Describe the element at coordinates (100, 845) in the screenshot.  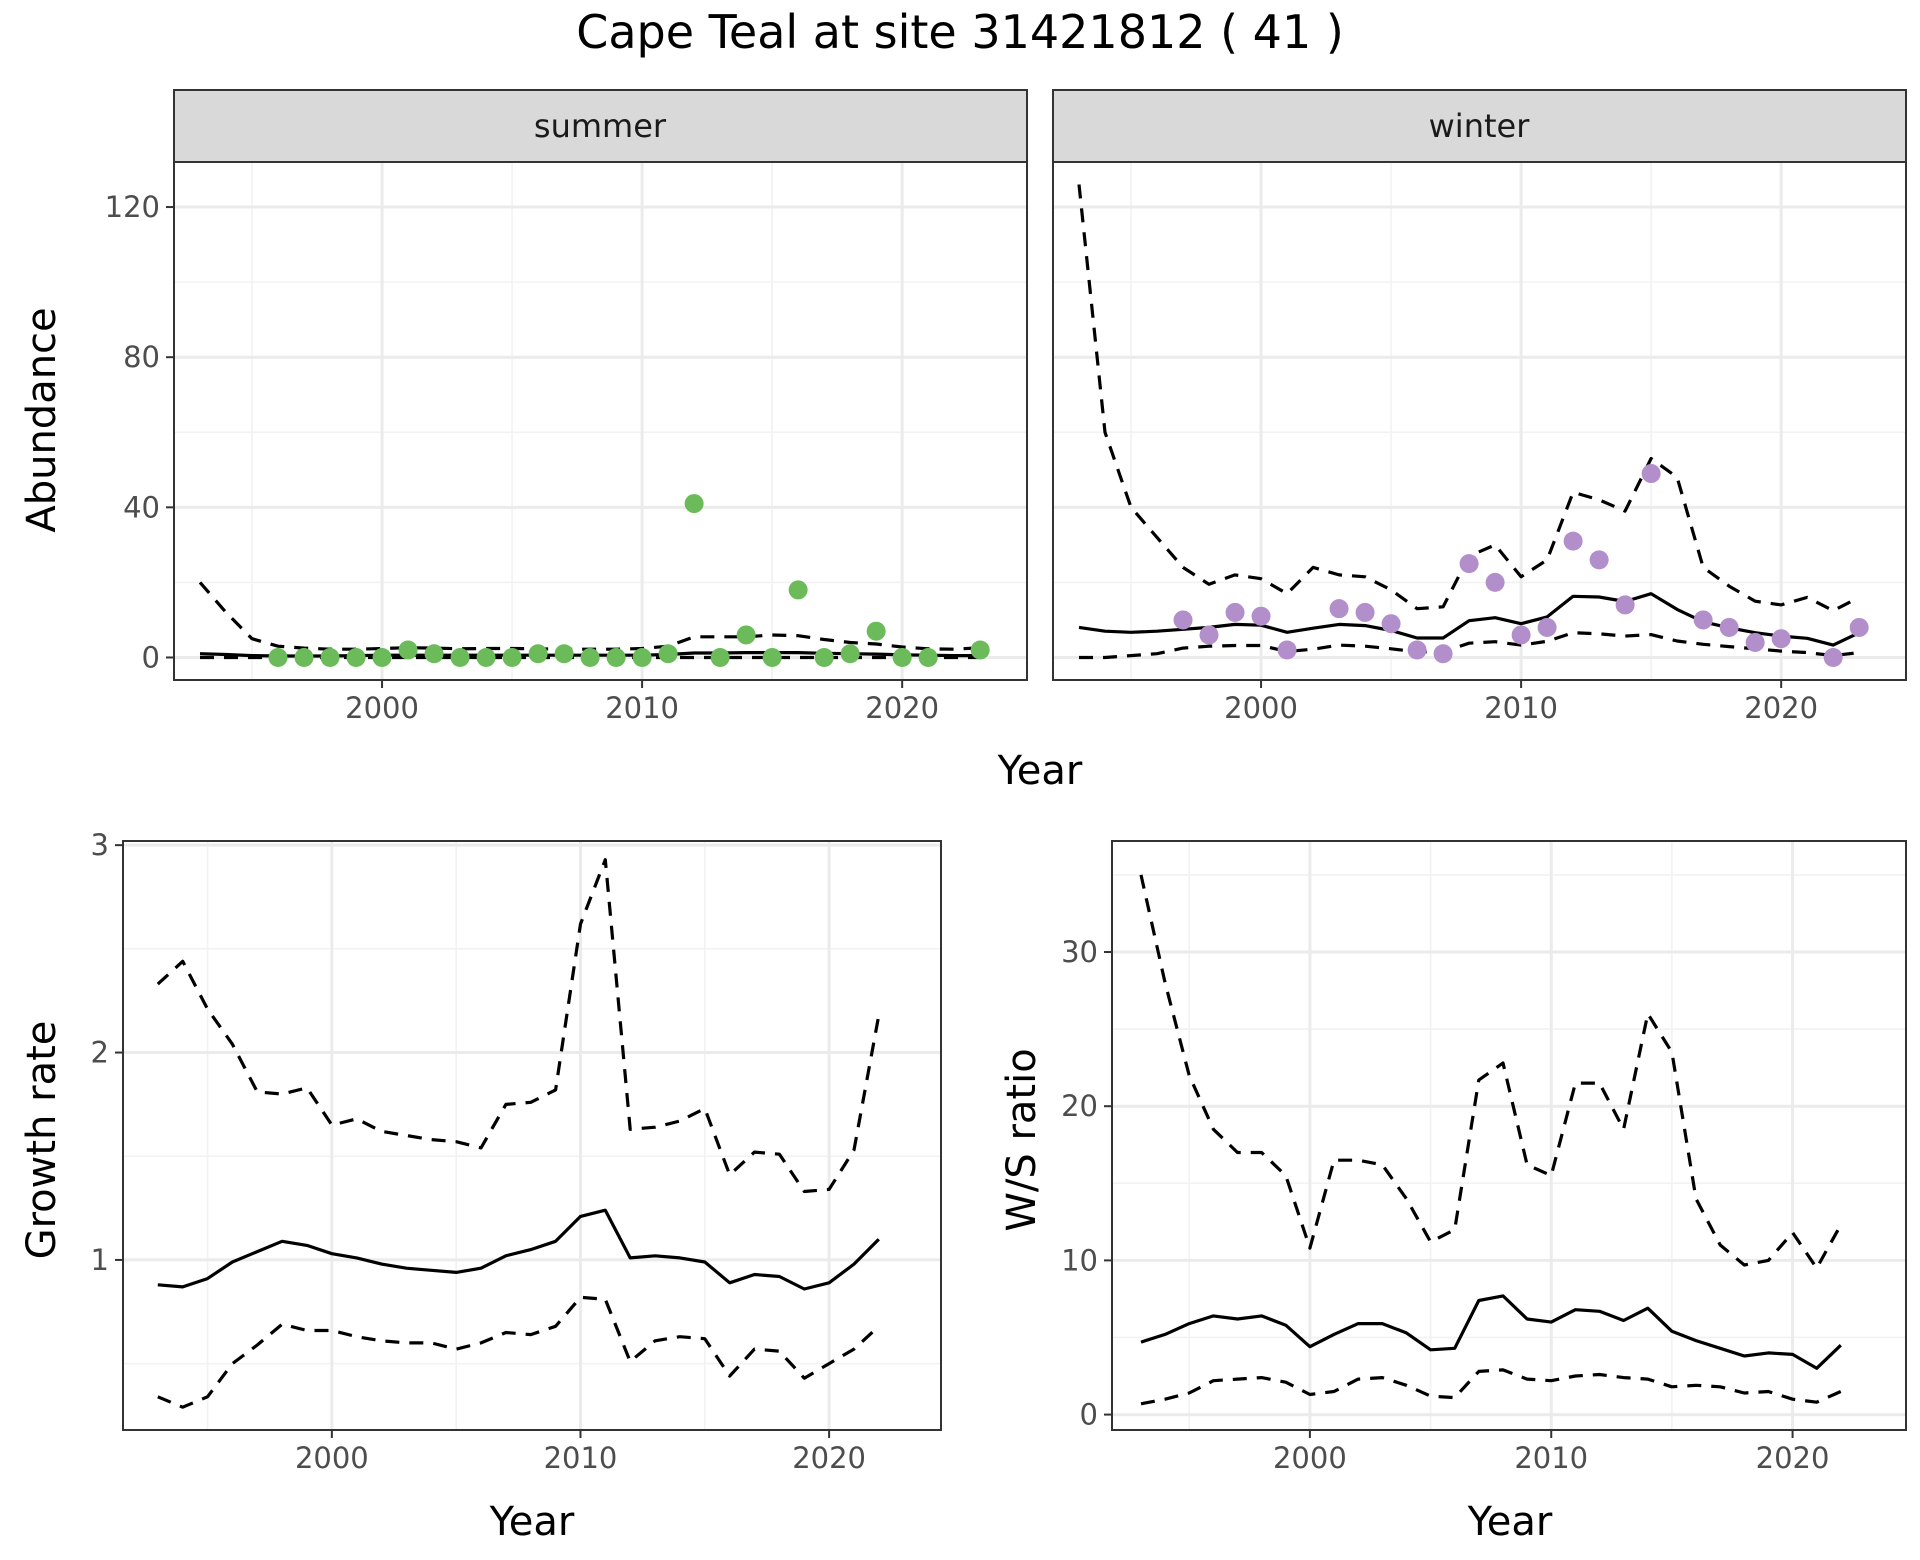
I see `y-tick-label: 3` at that location.